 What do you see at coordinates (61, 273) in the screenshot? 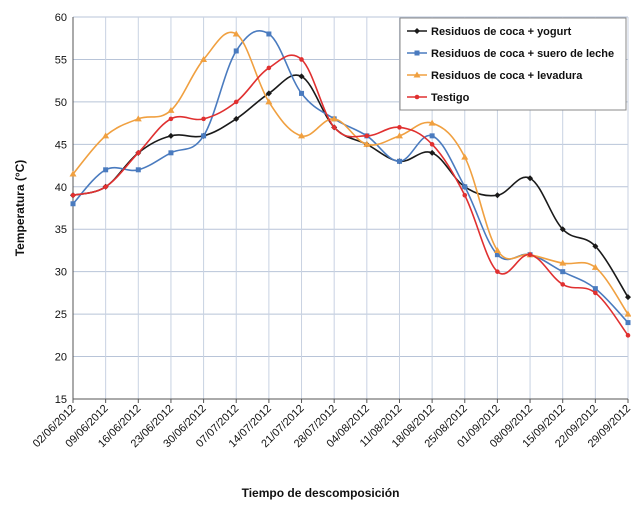
I see `y-tick-label: 30` at bounding box center [61, 273].